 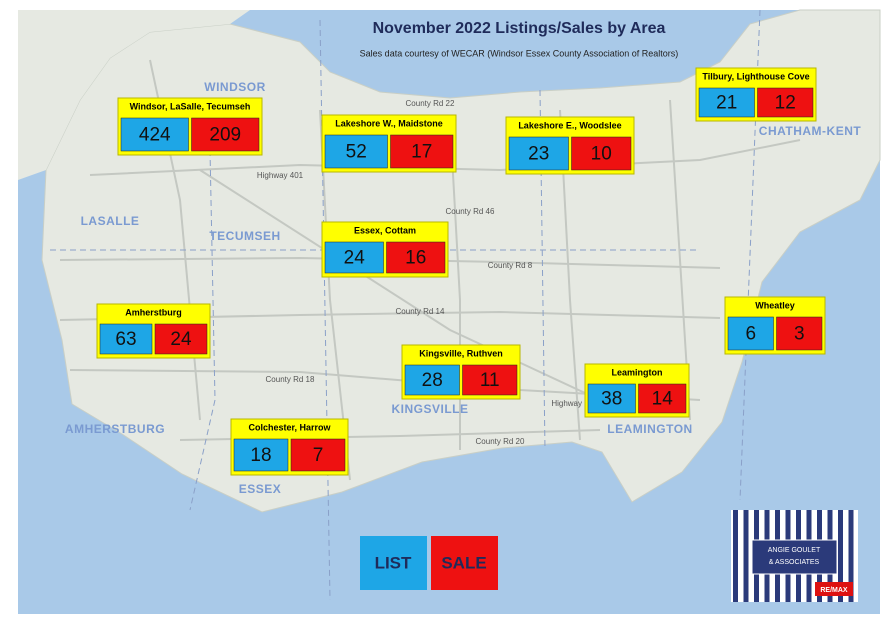 I want to click on list-count: 52, so click(x=356, y=152).